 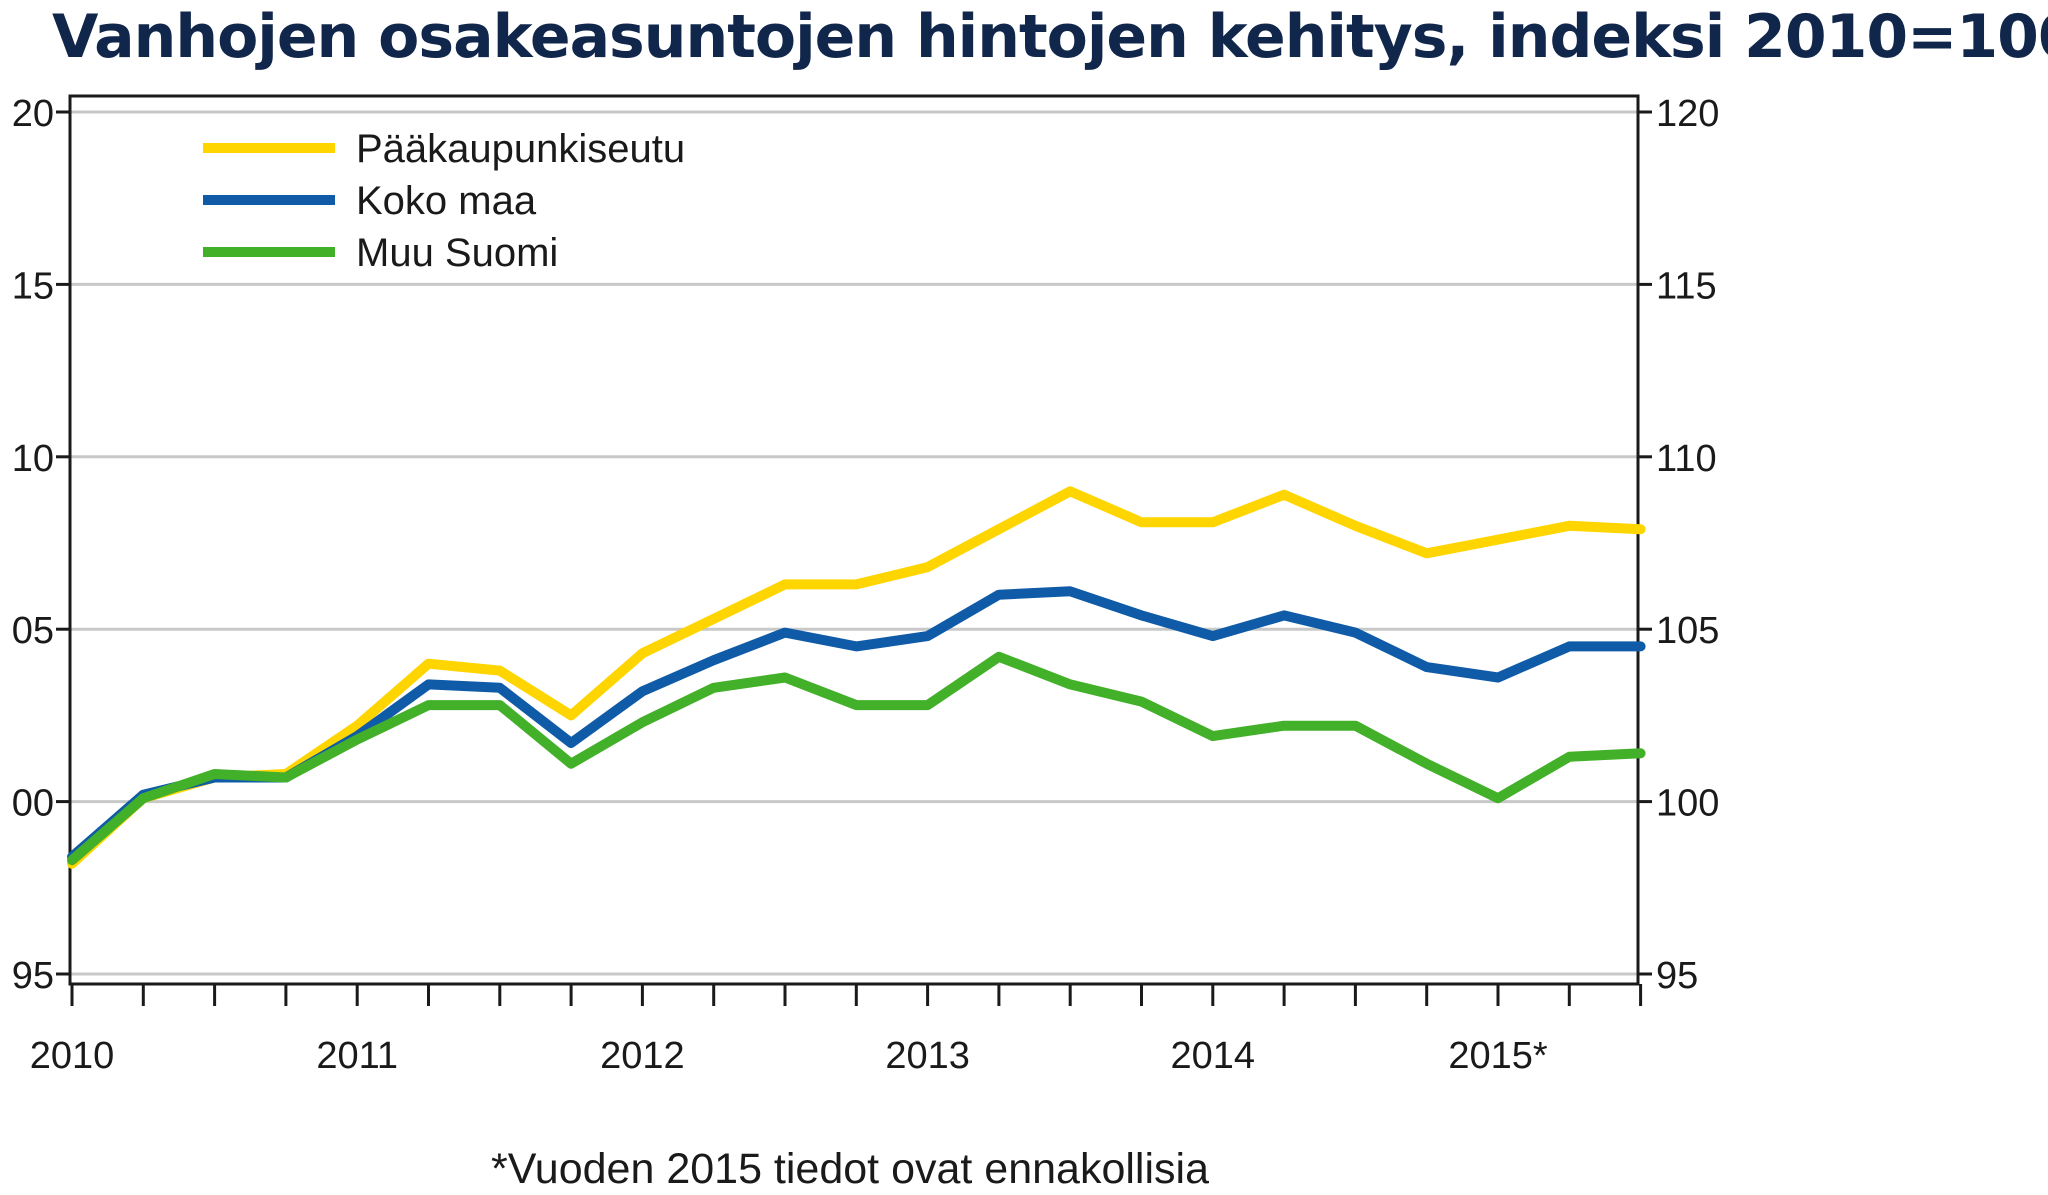 I want to click on x-tick-label: 2013, so click(x=927, y=1056).